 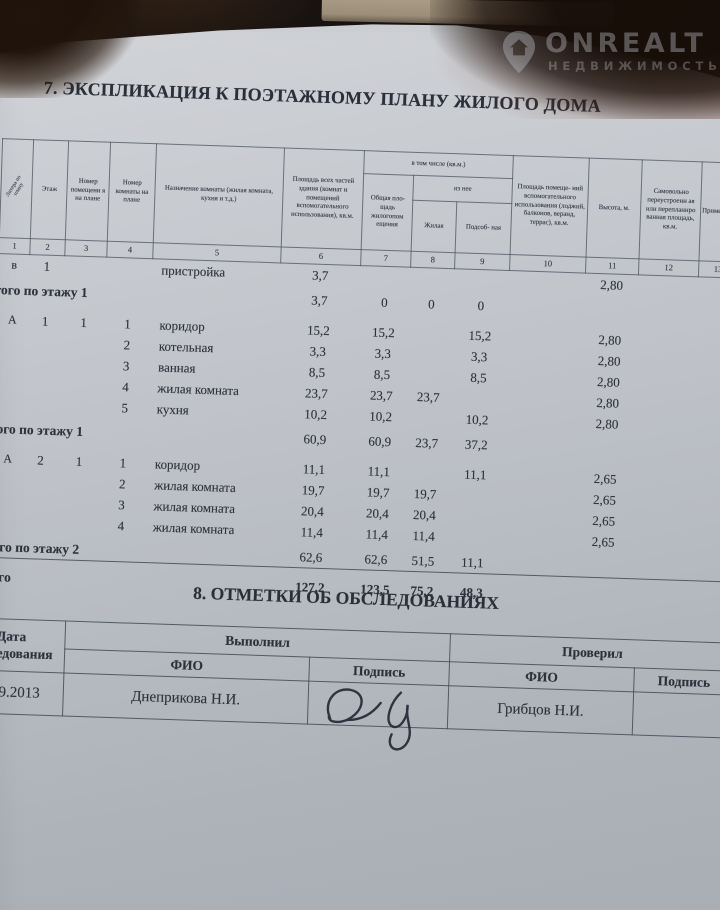 What do you see at coordinates (462, 189) in the screenshot?
I see `col-of-it: из нее` at bounding box center [462, 189].